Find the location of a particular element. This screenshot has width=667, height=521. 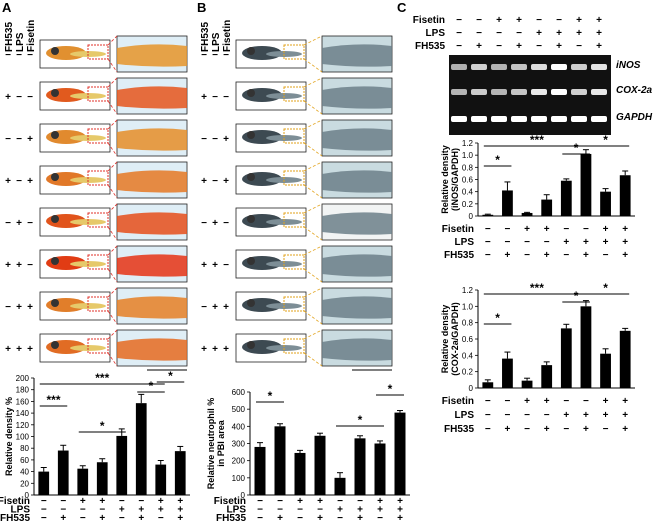

group-table-label: FH535 is located at coordinates (459, 429).